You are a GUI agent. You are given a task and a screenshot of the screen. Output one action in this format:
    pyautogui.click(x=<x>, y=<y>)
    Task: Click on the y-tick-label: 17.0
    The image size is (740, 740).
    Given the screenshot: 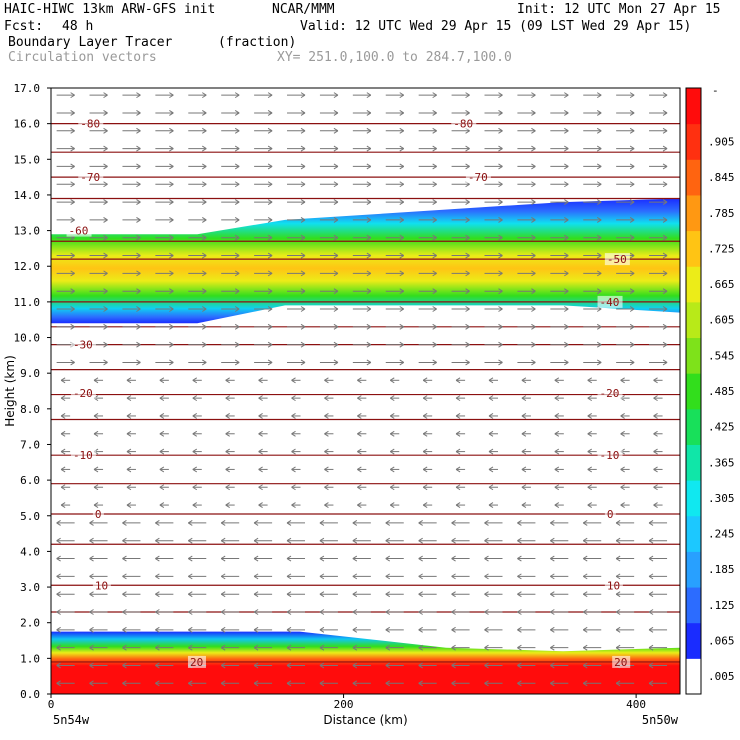 What is the action you would take?
    pyautogui.click(x=27, y=88)
    